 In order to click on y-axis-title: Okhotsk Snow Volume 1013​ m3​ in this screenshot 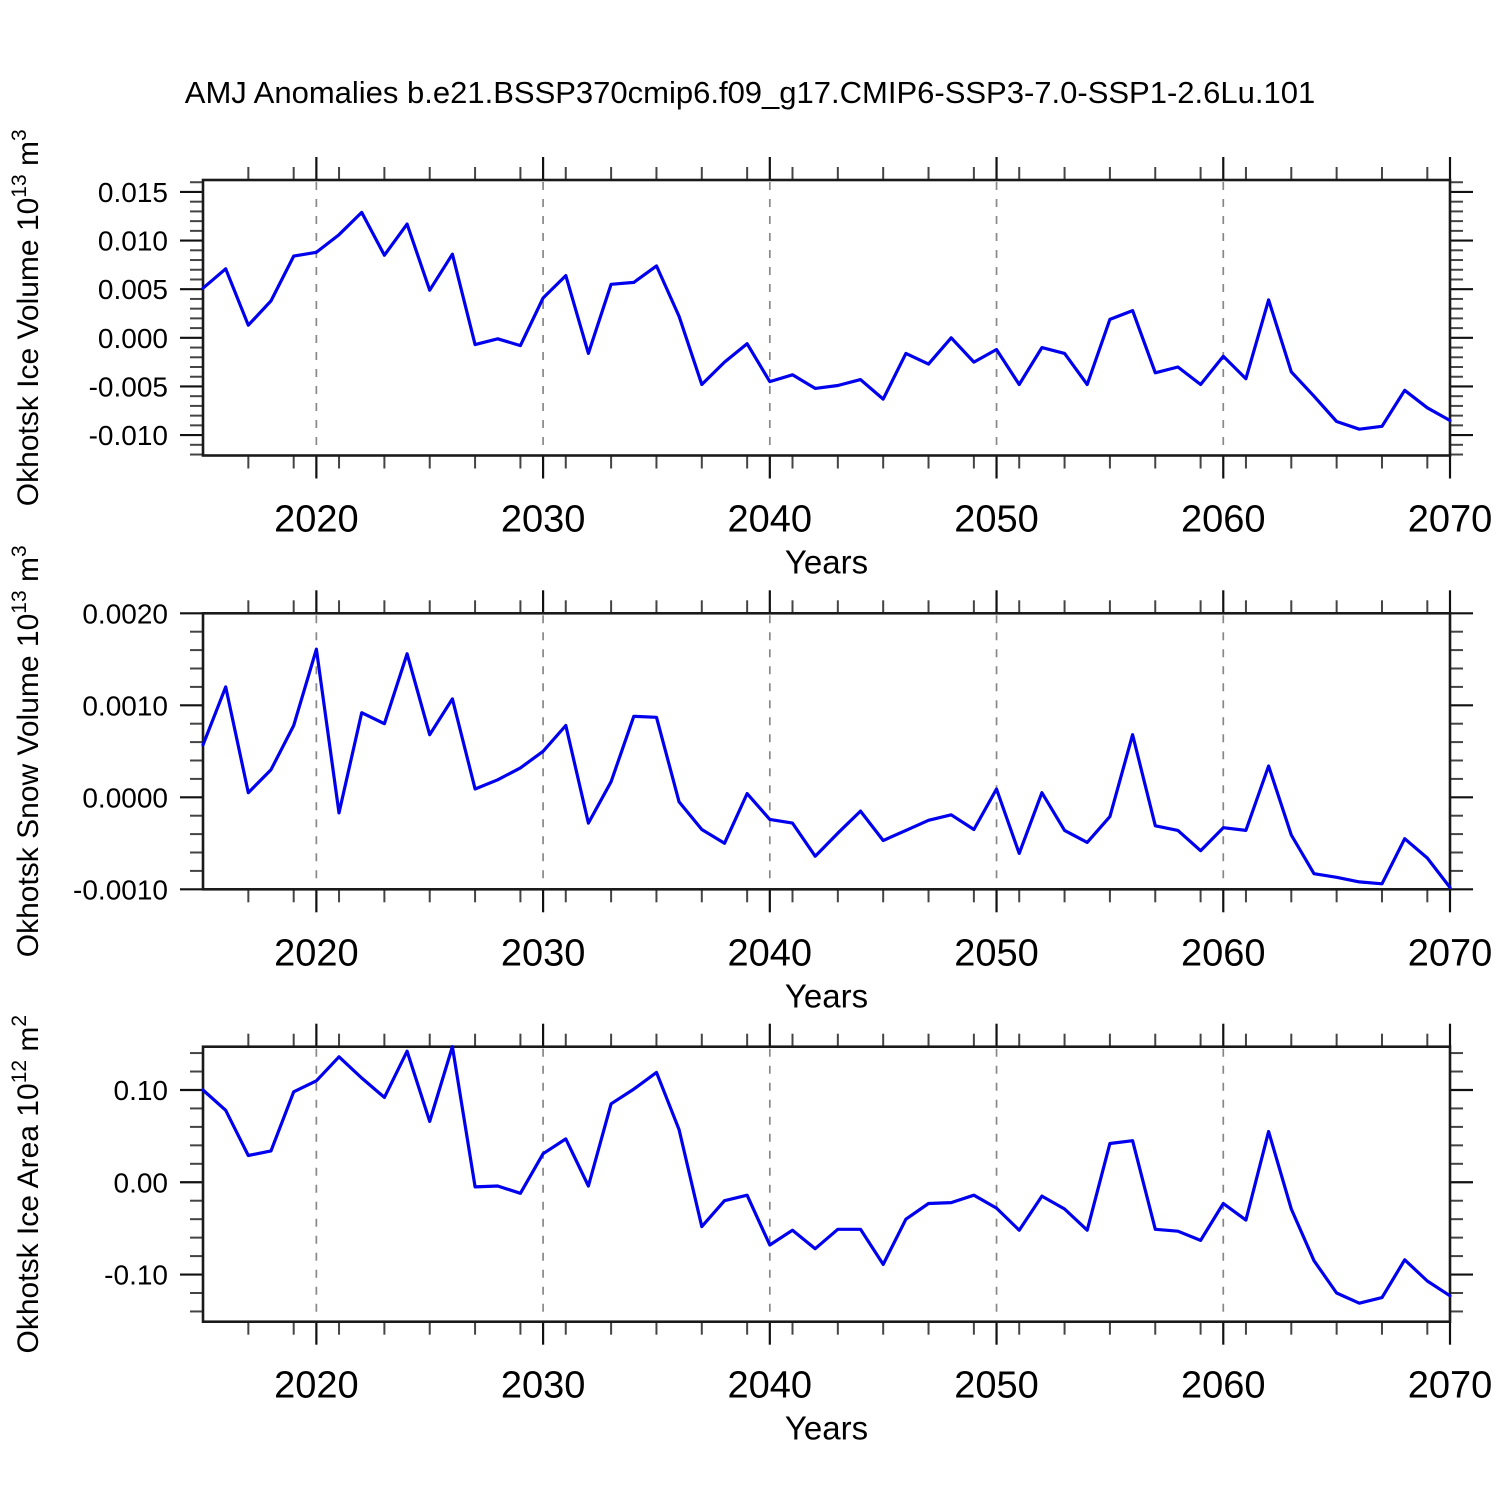, I will do `click(26, 751)`.